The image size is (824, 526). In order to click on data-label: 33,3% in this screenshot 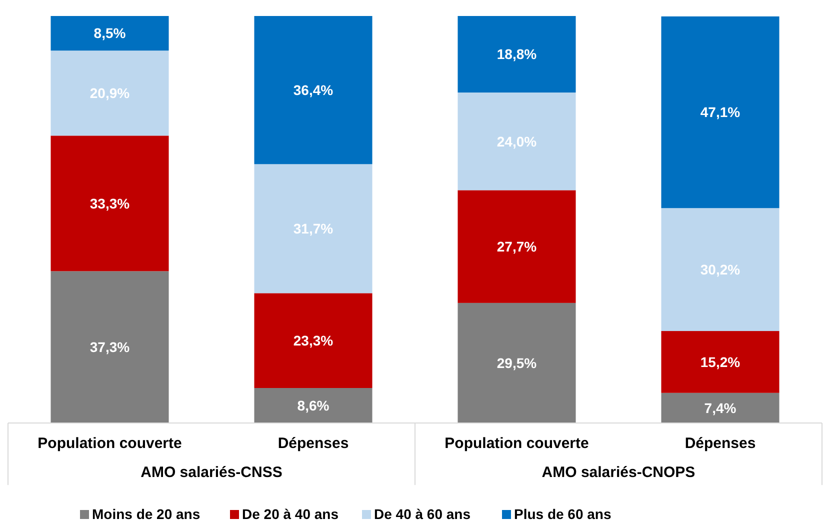, I will do `click(110, 203)`.